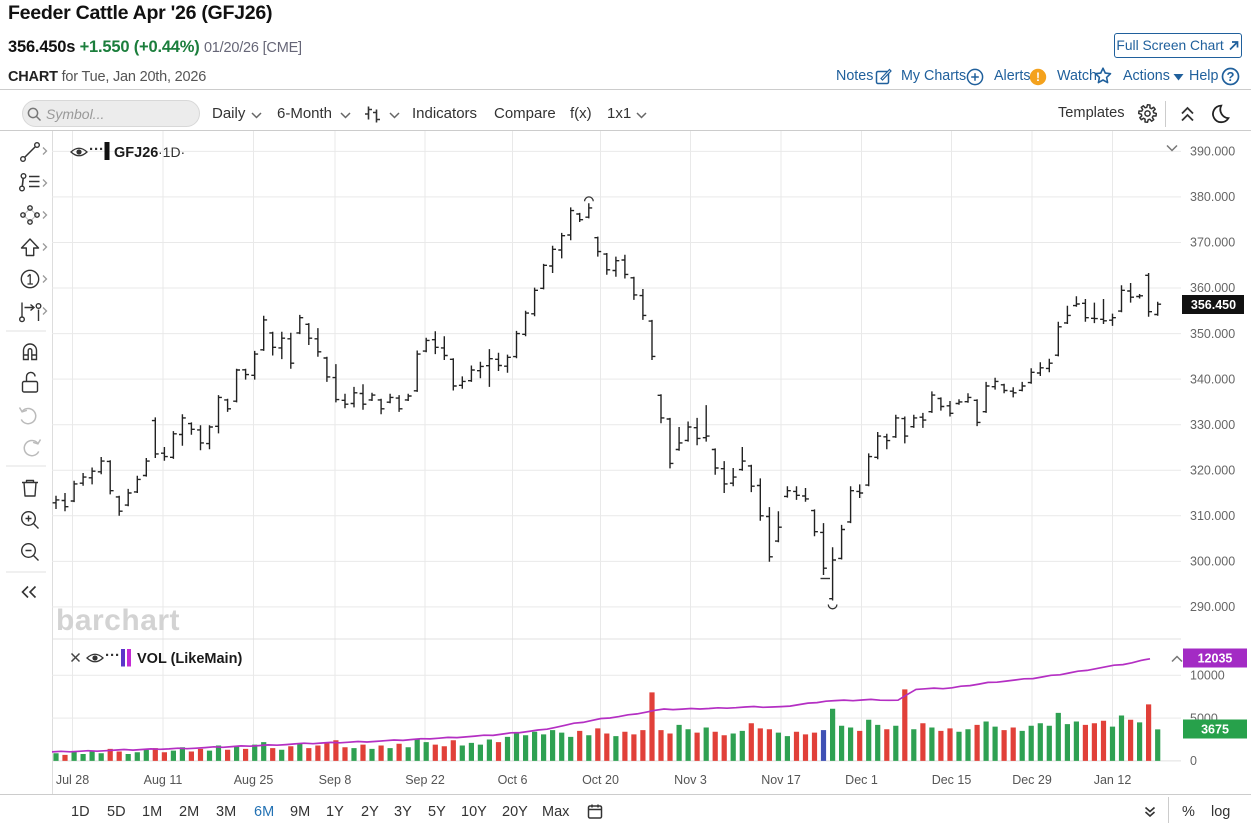 The width and height of the screenshot is (1251, 827). I want to click on svg-text: VOL (LikeMain), so click(189, 659).